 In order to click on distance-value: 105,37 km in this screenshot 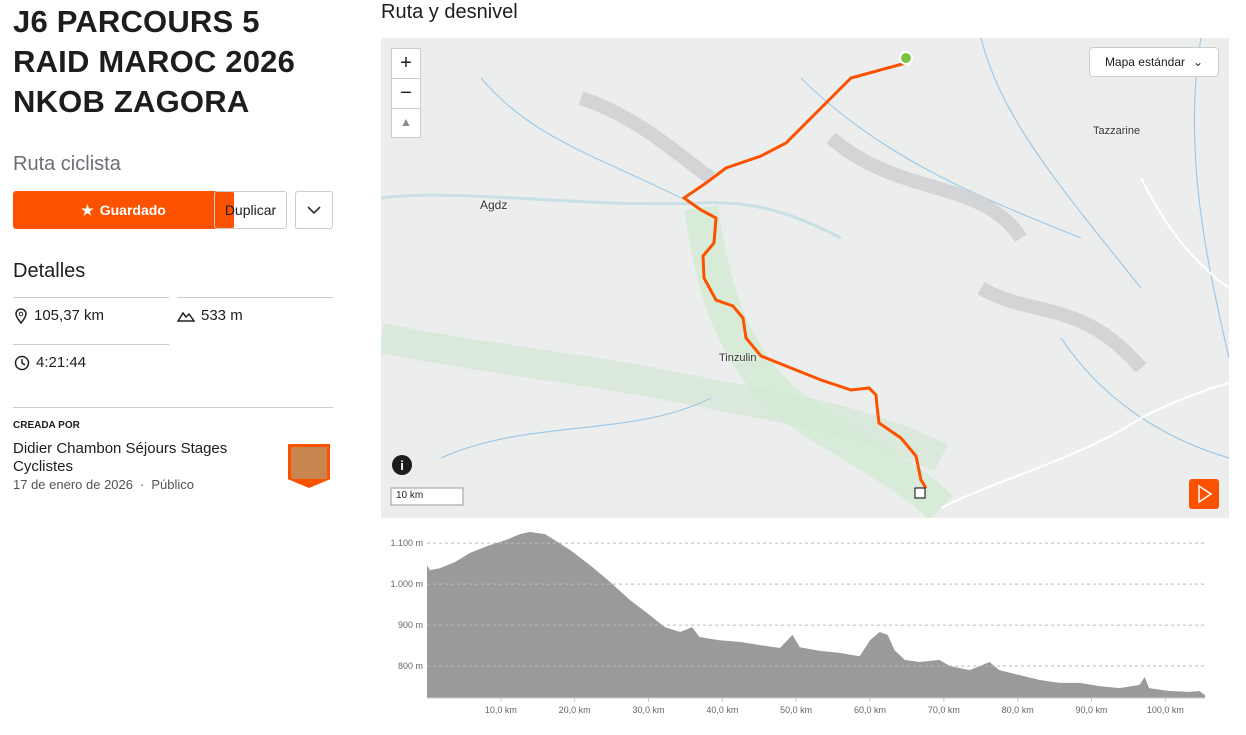, I will do `click(69, 315)`.